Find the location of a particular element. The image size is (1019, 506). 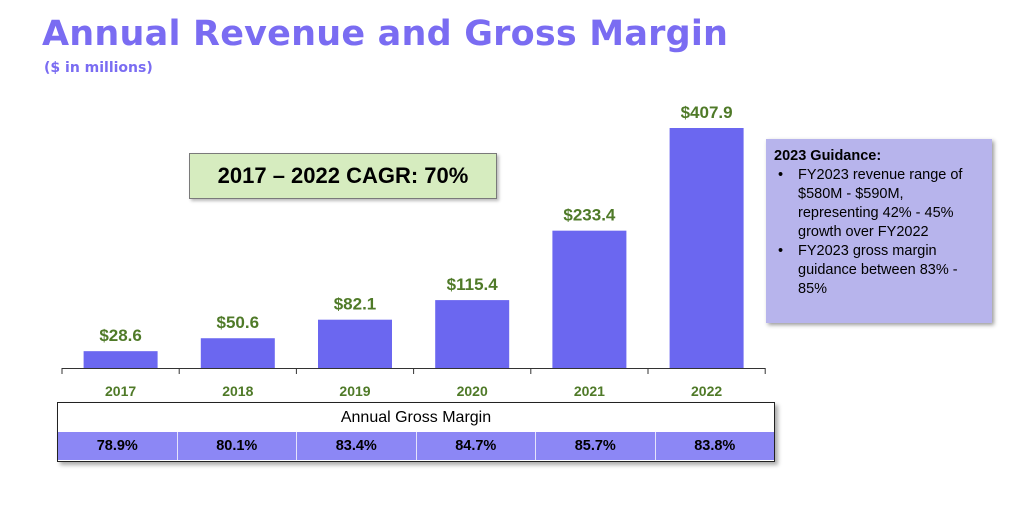

gross-margin-row: 78.9% 80.1% 83.4% 84.7% 85.7% 83.8% is located at coordinates (416, 446).